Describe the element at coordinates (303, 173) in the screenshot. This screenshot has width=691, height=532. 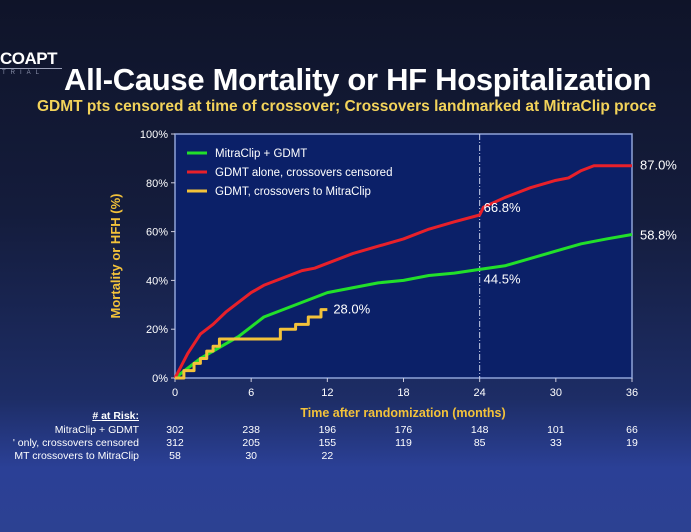
I see `legend-label-2: GDMT alone, crossovers censored` at that location.